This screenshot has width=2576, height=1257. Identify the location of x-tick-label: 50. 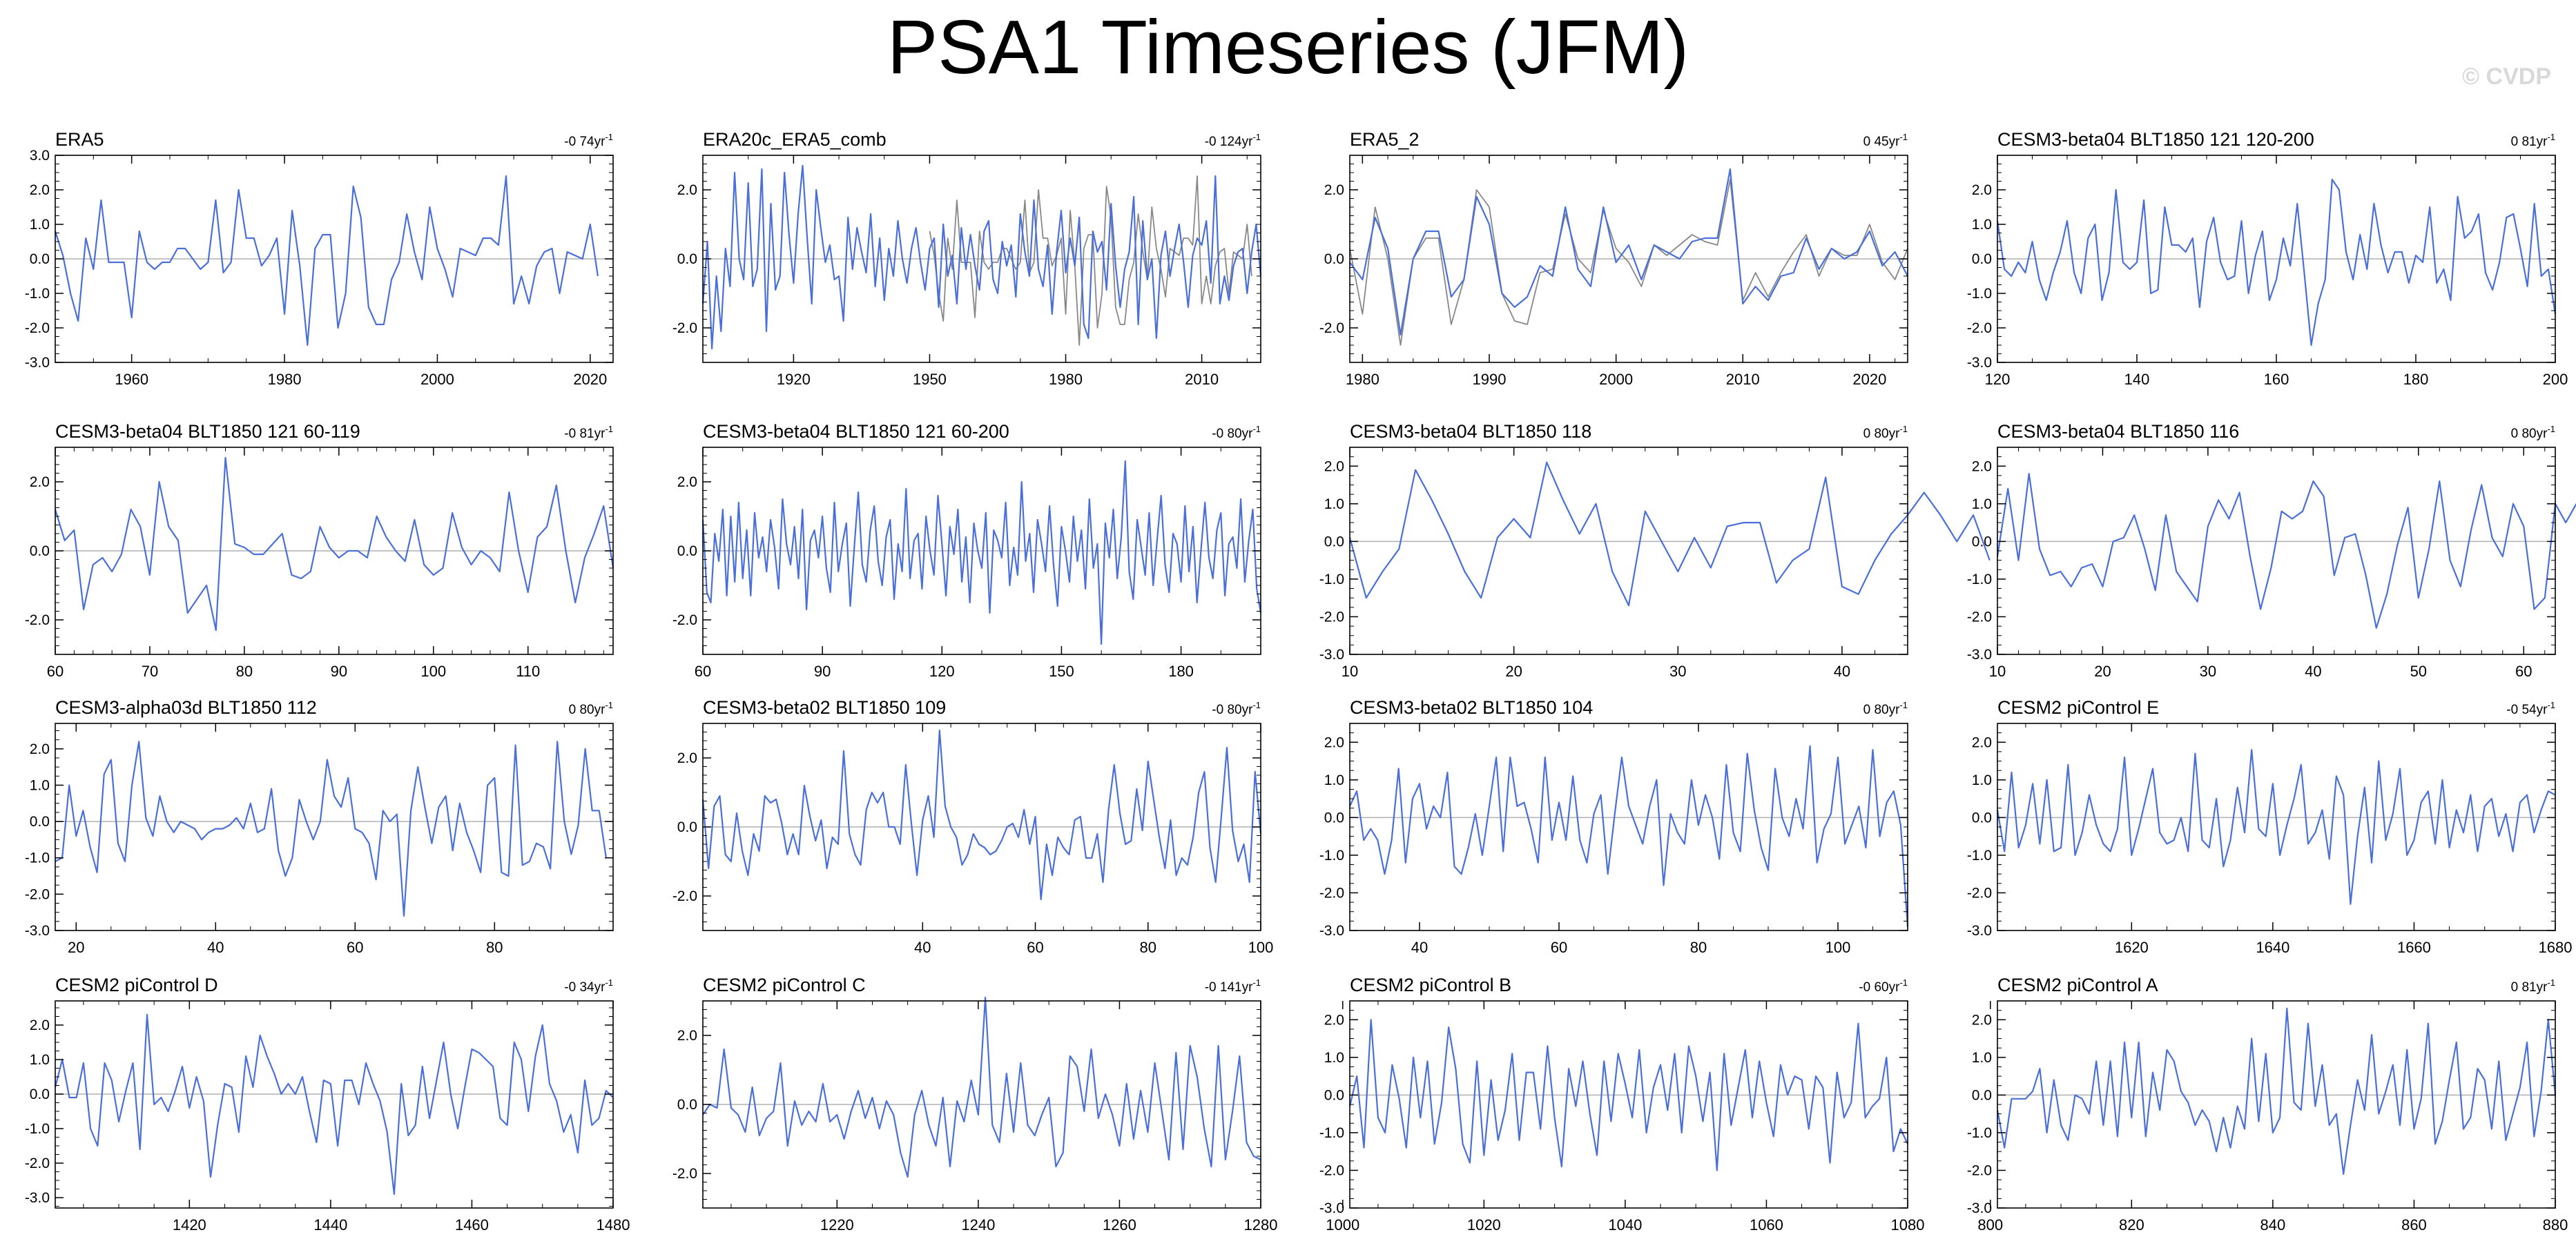
(2418, 671).